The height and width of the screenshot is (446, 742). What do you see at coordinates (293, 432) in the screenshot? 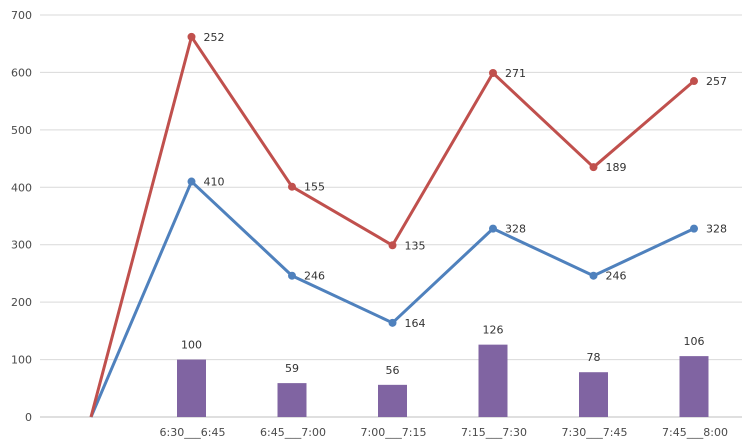
I see `x-tick-label: 6:45___7:00` at bounding box center [293, 432].